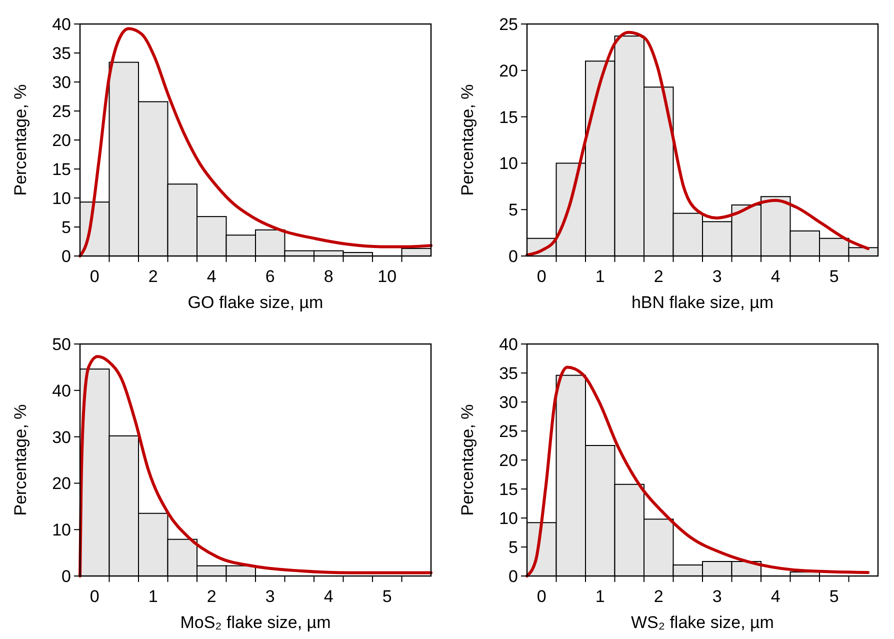 The image size is (894, 639). What do you see at coordinates (702, 622) in the screenshot?
I see `x-axis-title: WS₂ flake size, µm` at bounding box center [702, 622].